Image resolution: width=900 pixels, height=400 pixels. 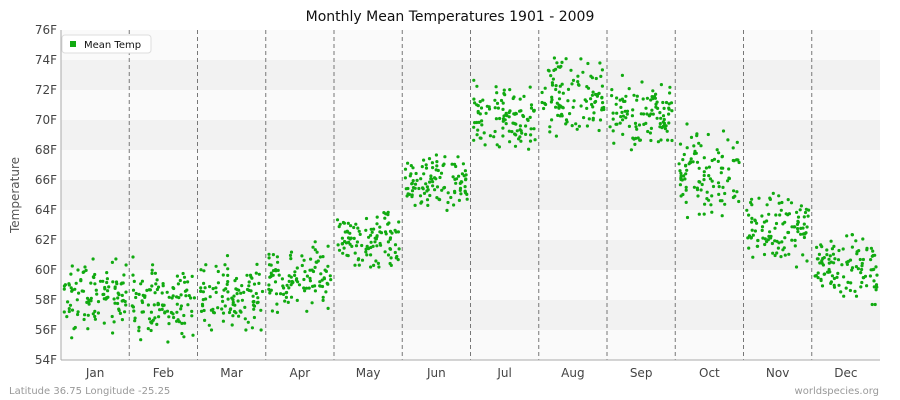 I want to click on y-tick-label: 58F, so click(x=46, y=300).